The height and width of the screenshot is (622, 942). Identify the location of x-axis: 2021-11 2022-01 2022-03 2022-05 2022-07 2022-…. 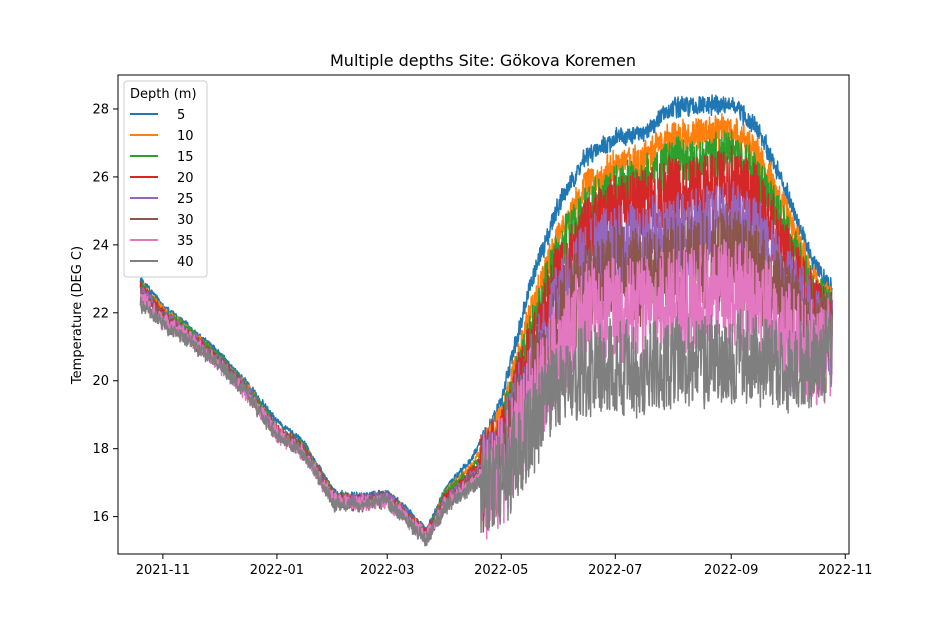
(504, 566).